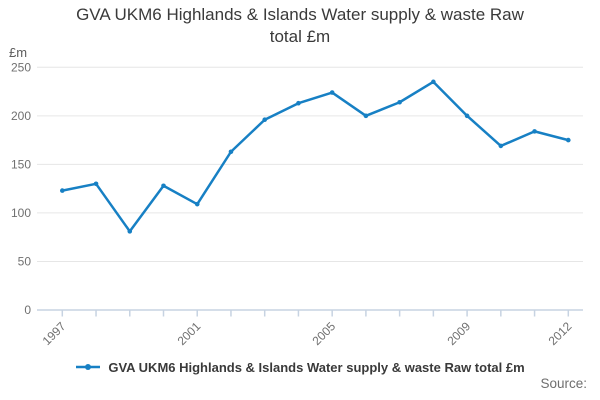  I want to click on x-tick-label: 2005, so click(324, 333).